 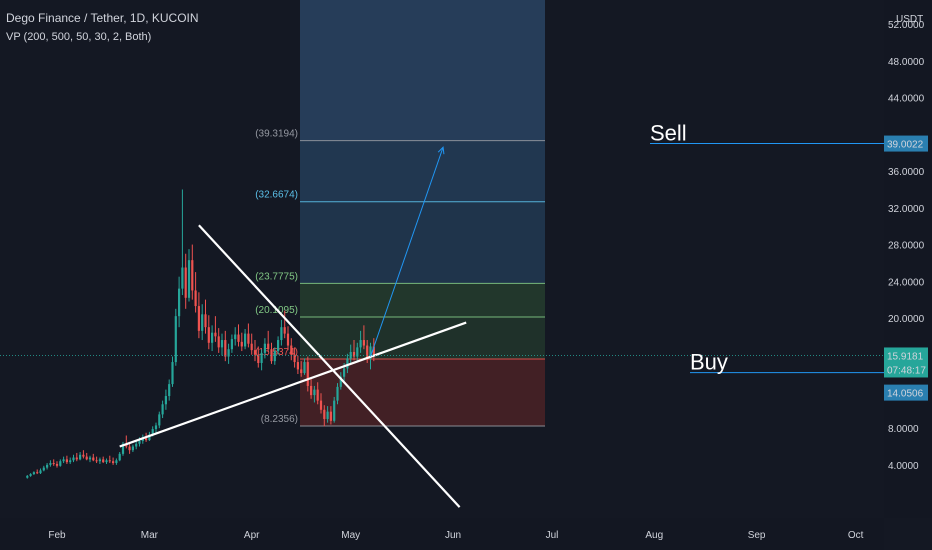 I want to click on price-axis-tick-label: 28.0000, so click(x=906, y=246).